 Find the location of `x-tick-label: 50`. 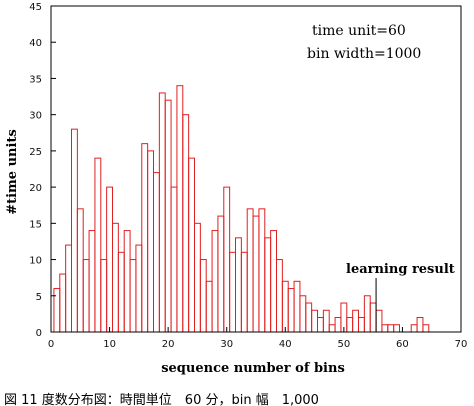

x-tick-label: 50 is located at coordinates (343, 344).